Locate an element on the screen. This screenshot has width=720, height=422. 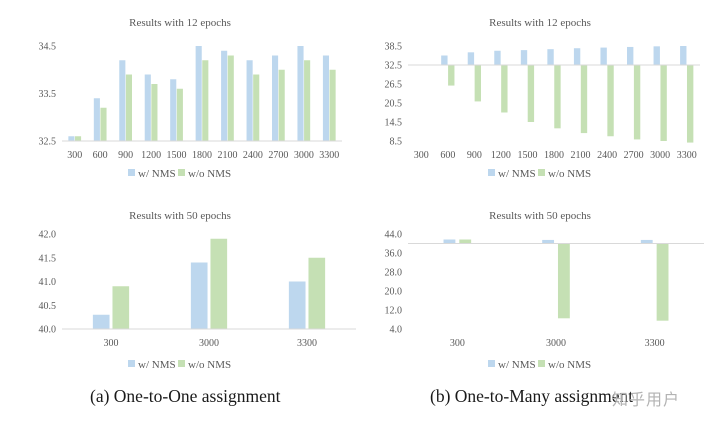
y-tick-label: 38.5 is located at coordinates (394, 47).